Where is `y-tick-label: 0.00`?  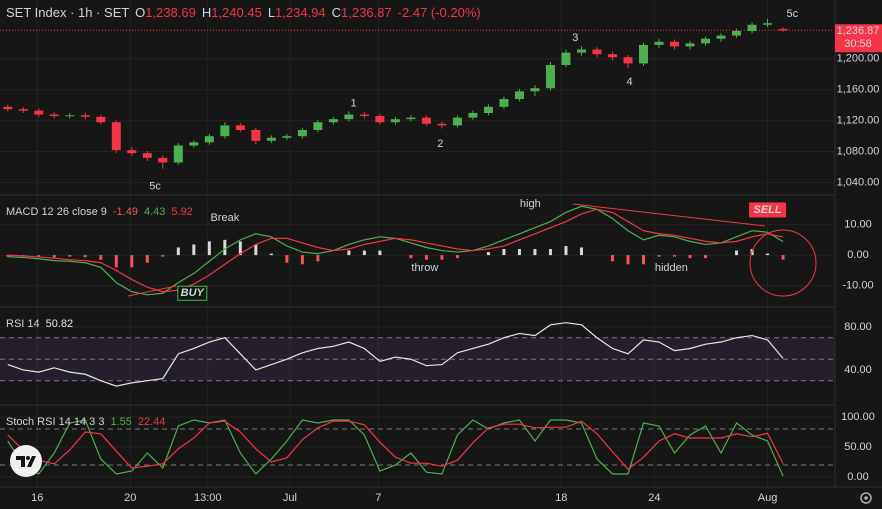 y-tick-label: 0.00 is located at coordinates (857, 255).